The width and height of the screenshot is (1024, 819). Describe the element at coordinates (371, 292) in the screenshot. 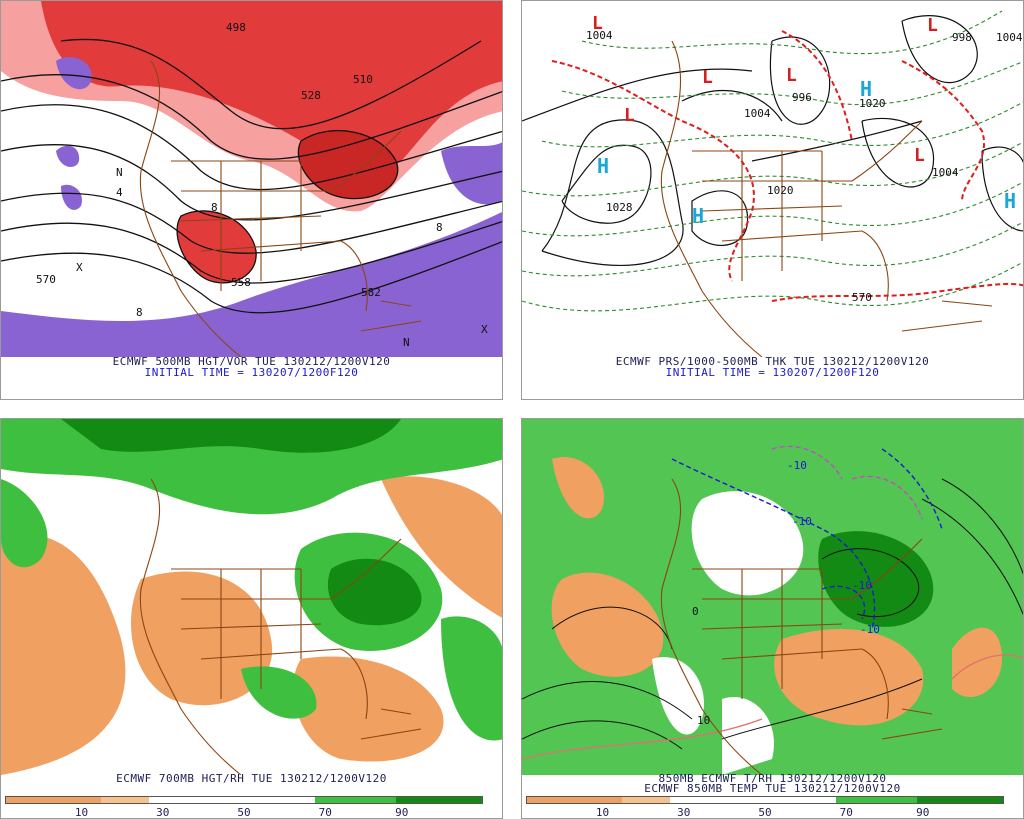

I see `p1-label-582: 582` at that location.